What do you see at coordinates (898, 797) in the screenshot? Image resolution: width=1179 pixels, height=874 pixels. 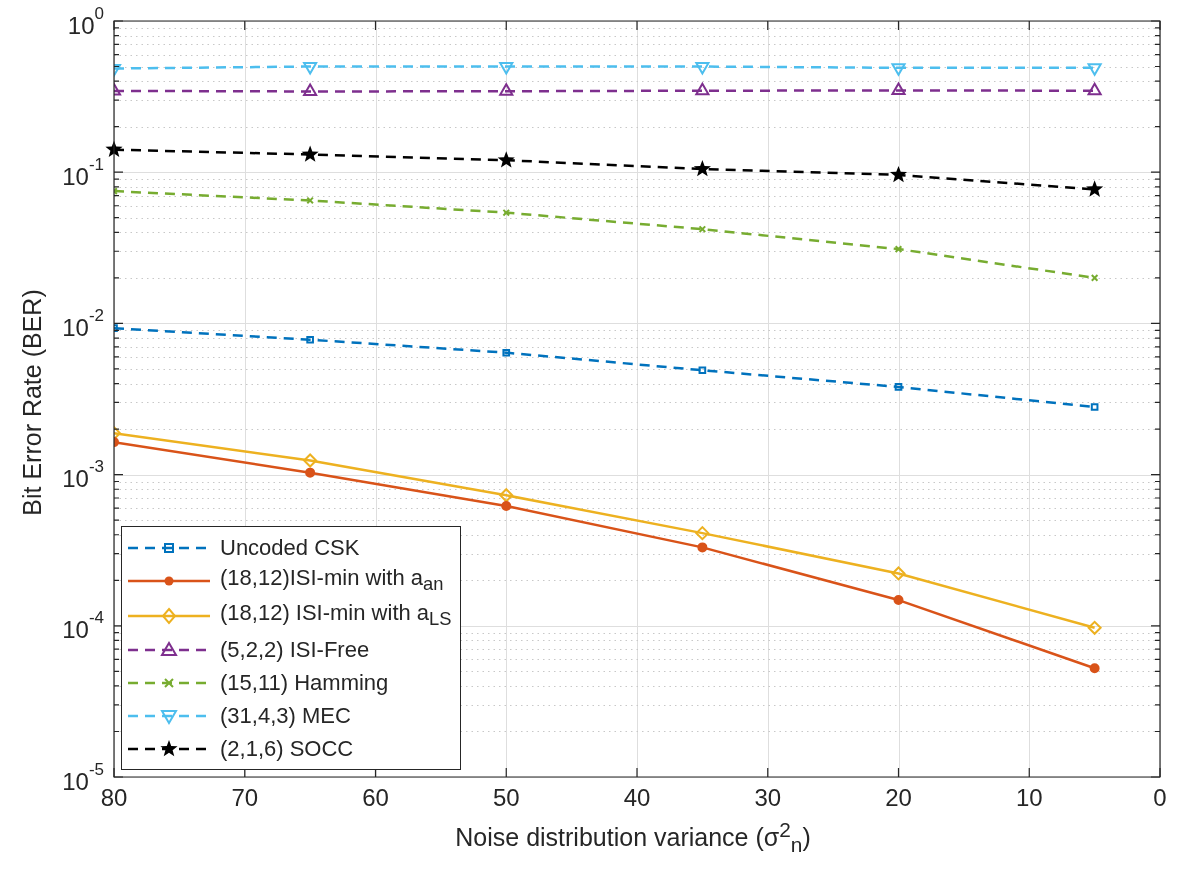 I see `x-tick-label: 20` at bounding box center [898, 797].